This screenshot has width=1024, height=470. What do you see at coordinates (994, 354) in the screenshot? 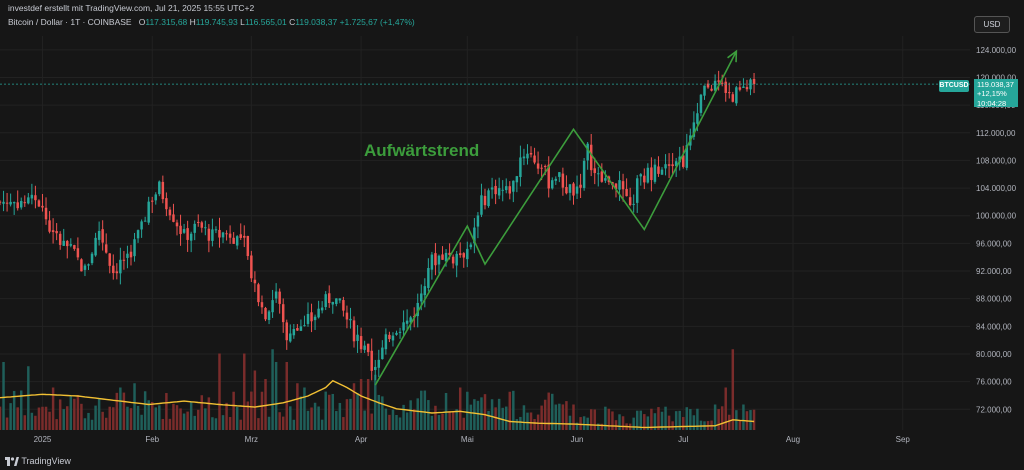
I see `price-tick-label: 80.000,00` at bounding box center [994, 354].